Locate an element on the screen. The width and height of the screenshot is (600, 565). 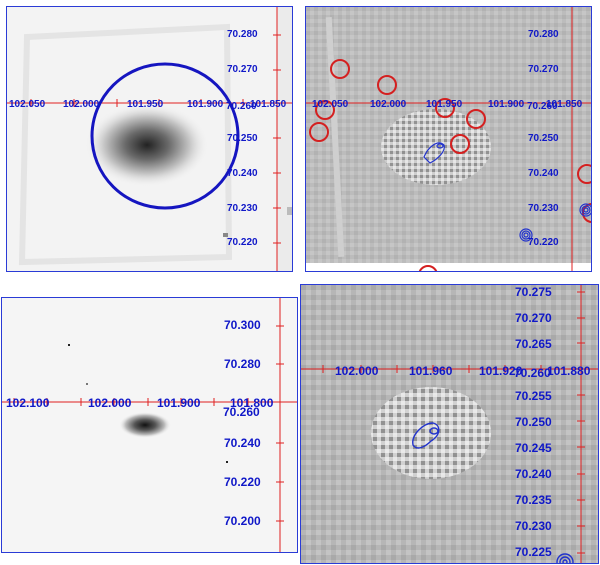
ra-label: 101.920 is located at coordinates (501, 371).